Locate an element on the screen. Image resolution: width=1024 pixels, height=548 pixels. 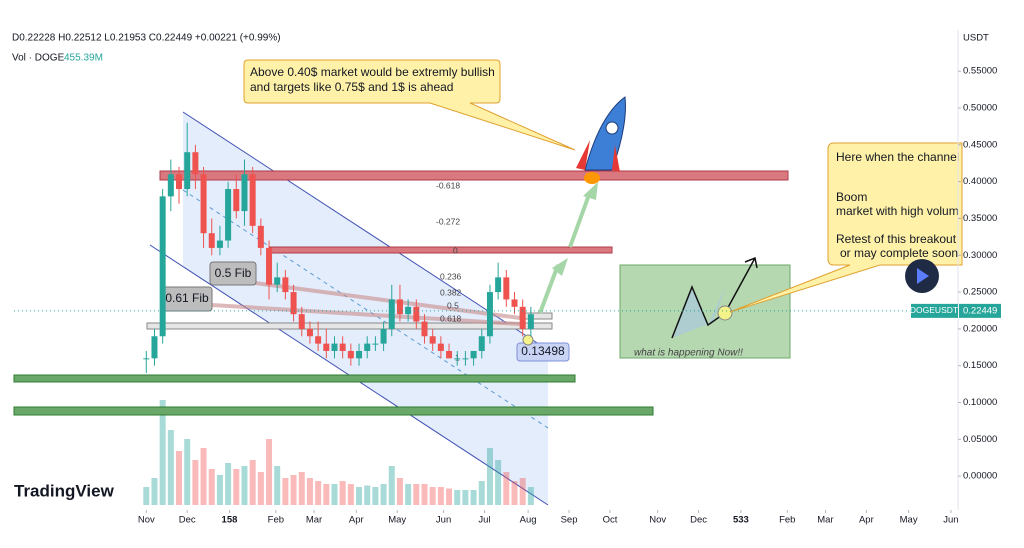
symbol-tag is located at coordinates (934, 310).